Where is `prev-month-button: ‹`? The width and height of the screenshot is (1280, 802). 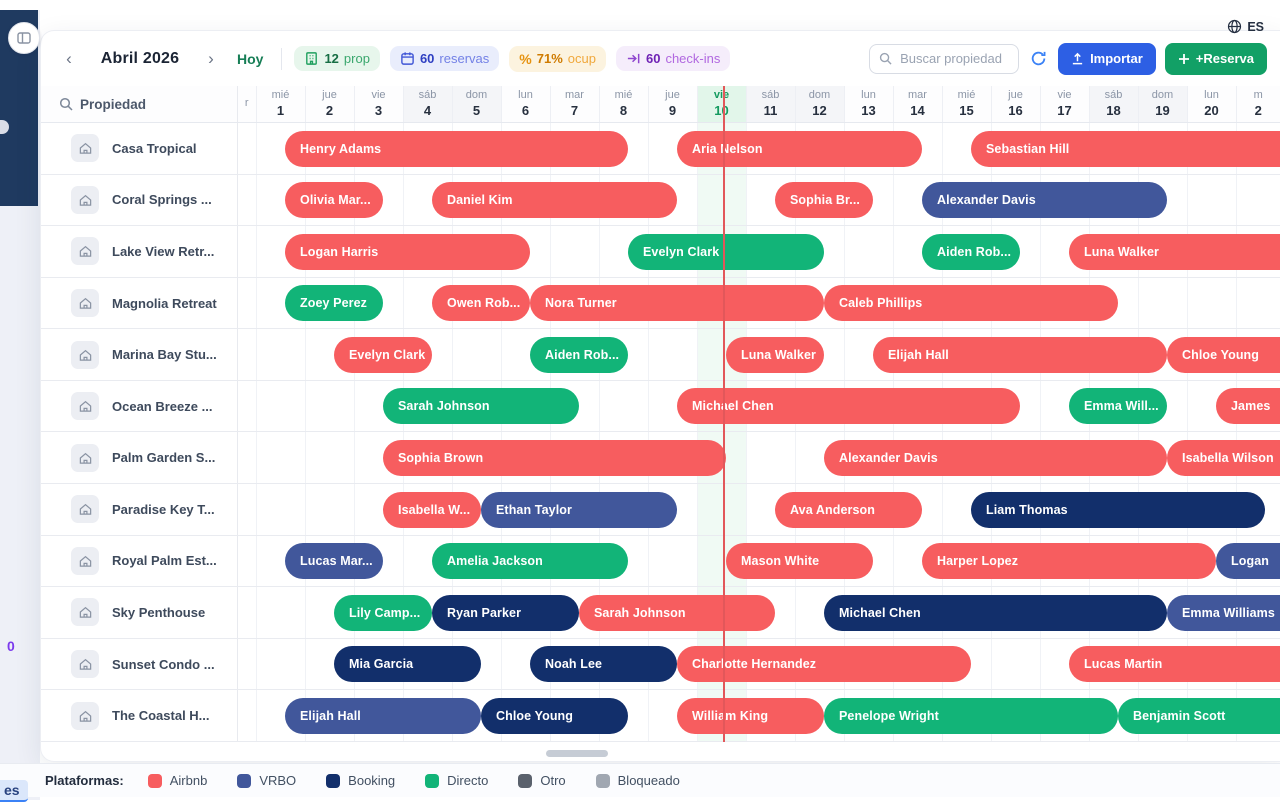
prev-month-button: ‹ is located at coordinates (69, 59).